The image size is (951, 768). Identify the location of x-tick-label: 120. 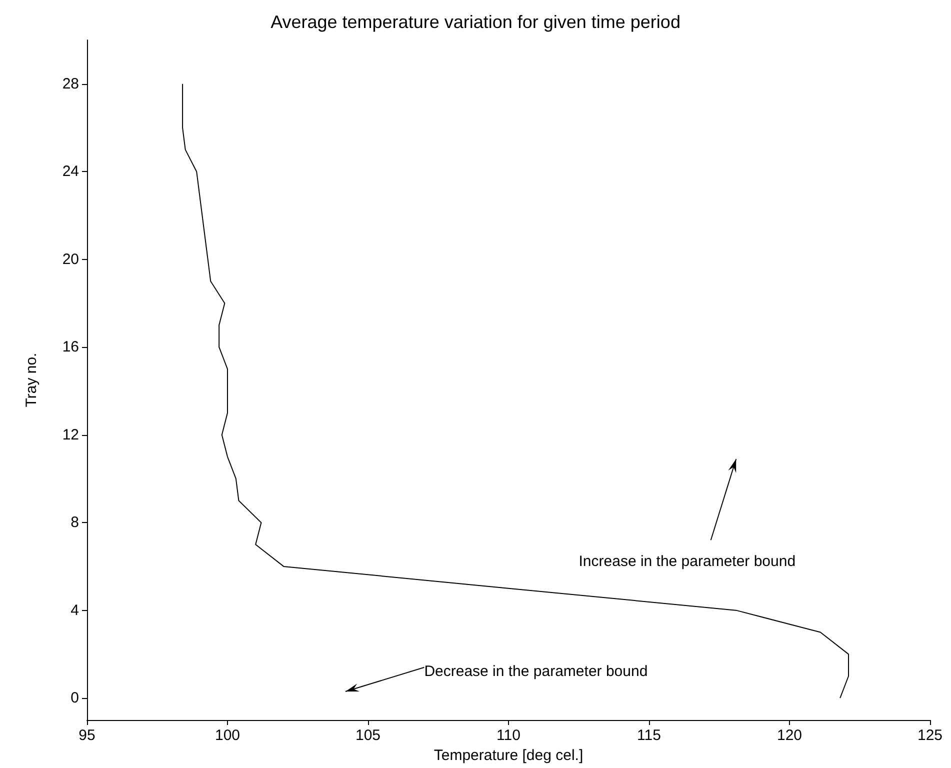
(789, 735).